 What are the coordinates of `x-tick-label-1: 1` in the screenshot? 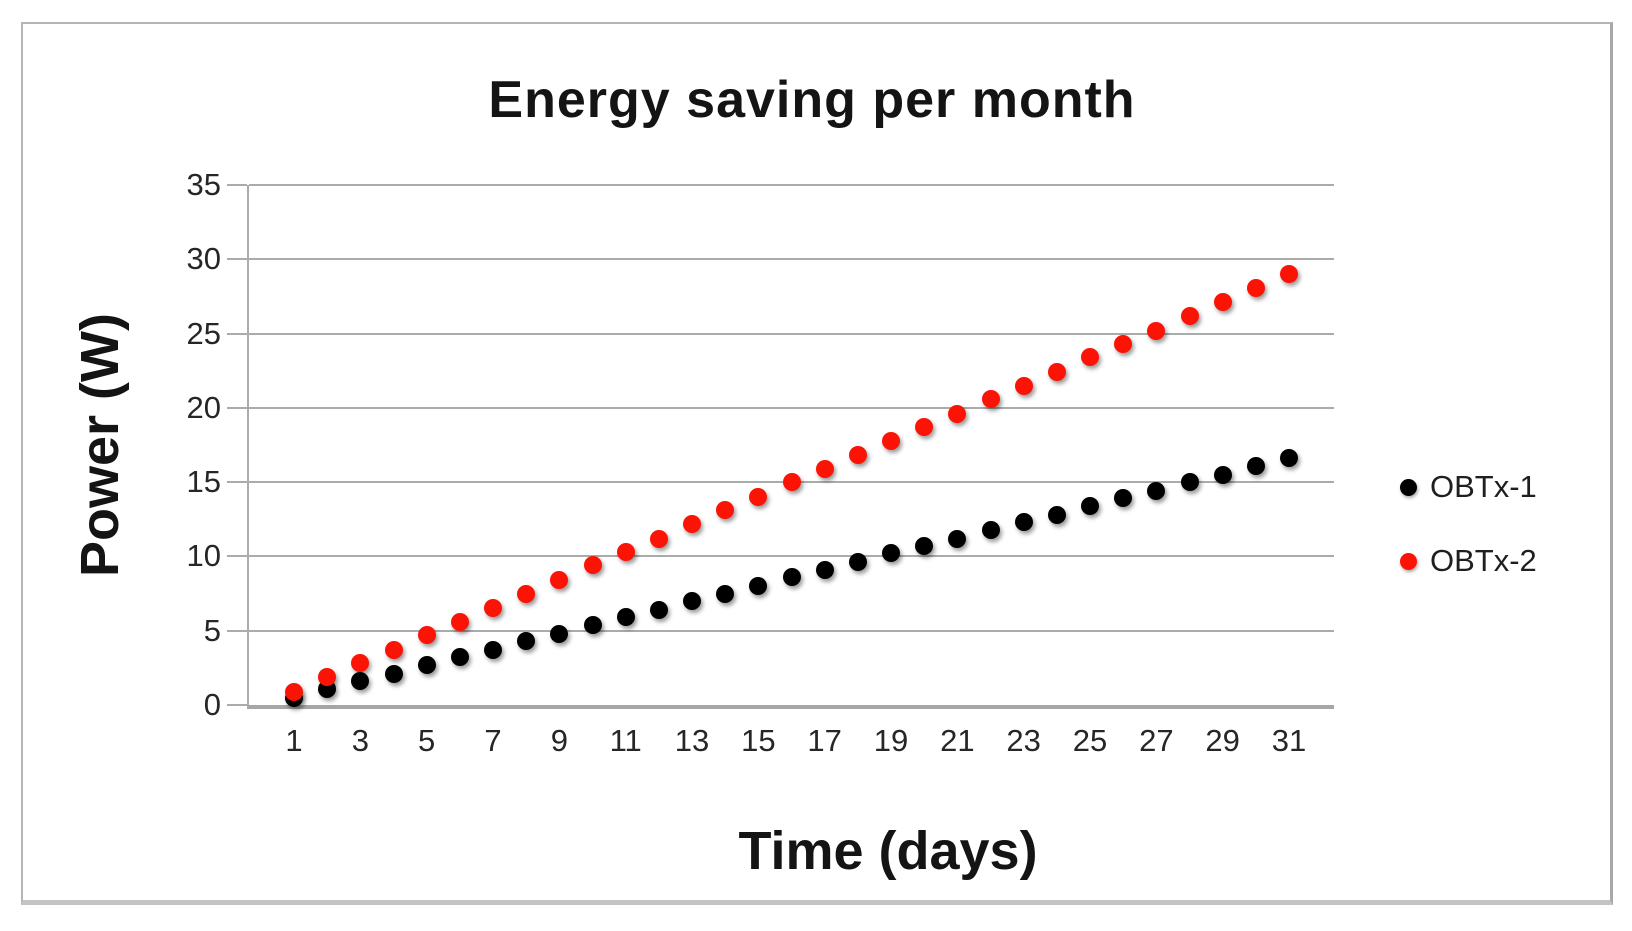 It's located at (294, 740).